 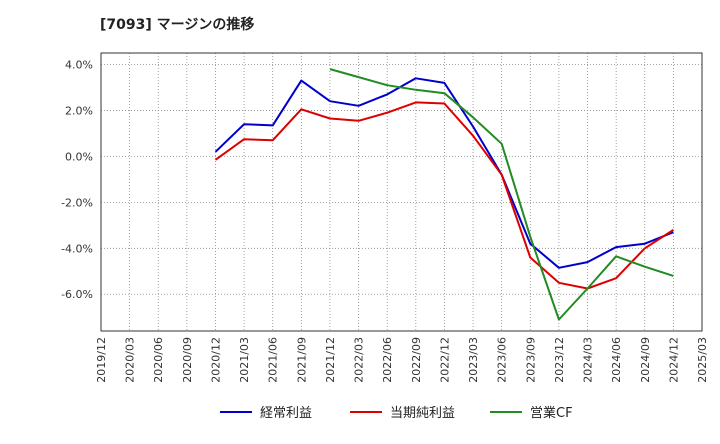 I want to click on x-tick-label: 2022/12, so click(x=444, y=360).